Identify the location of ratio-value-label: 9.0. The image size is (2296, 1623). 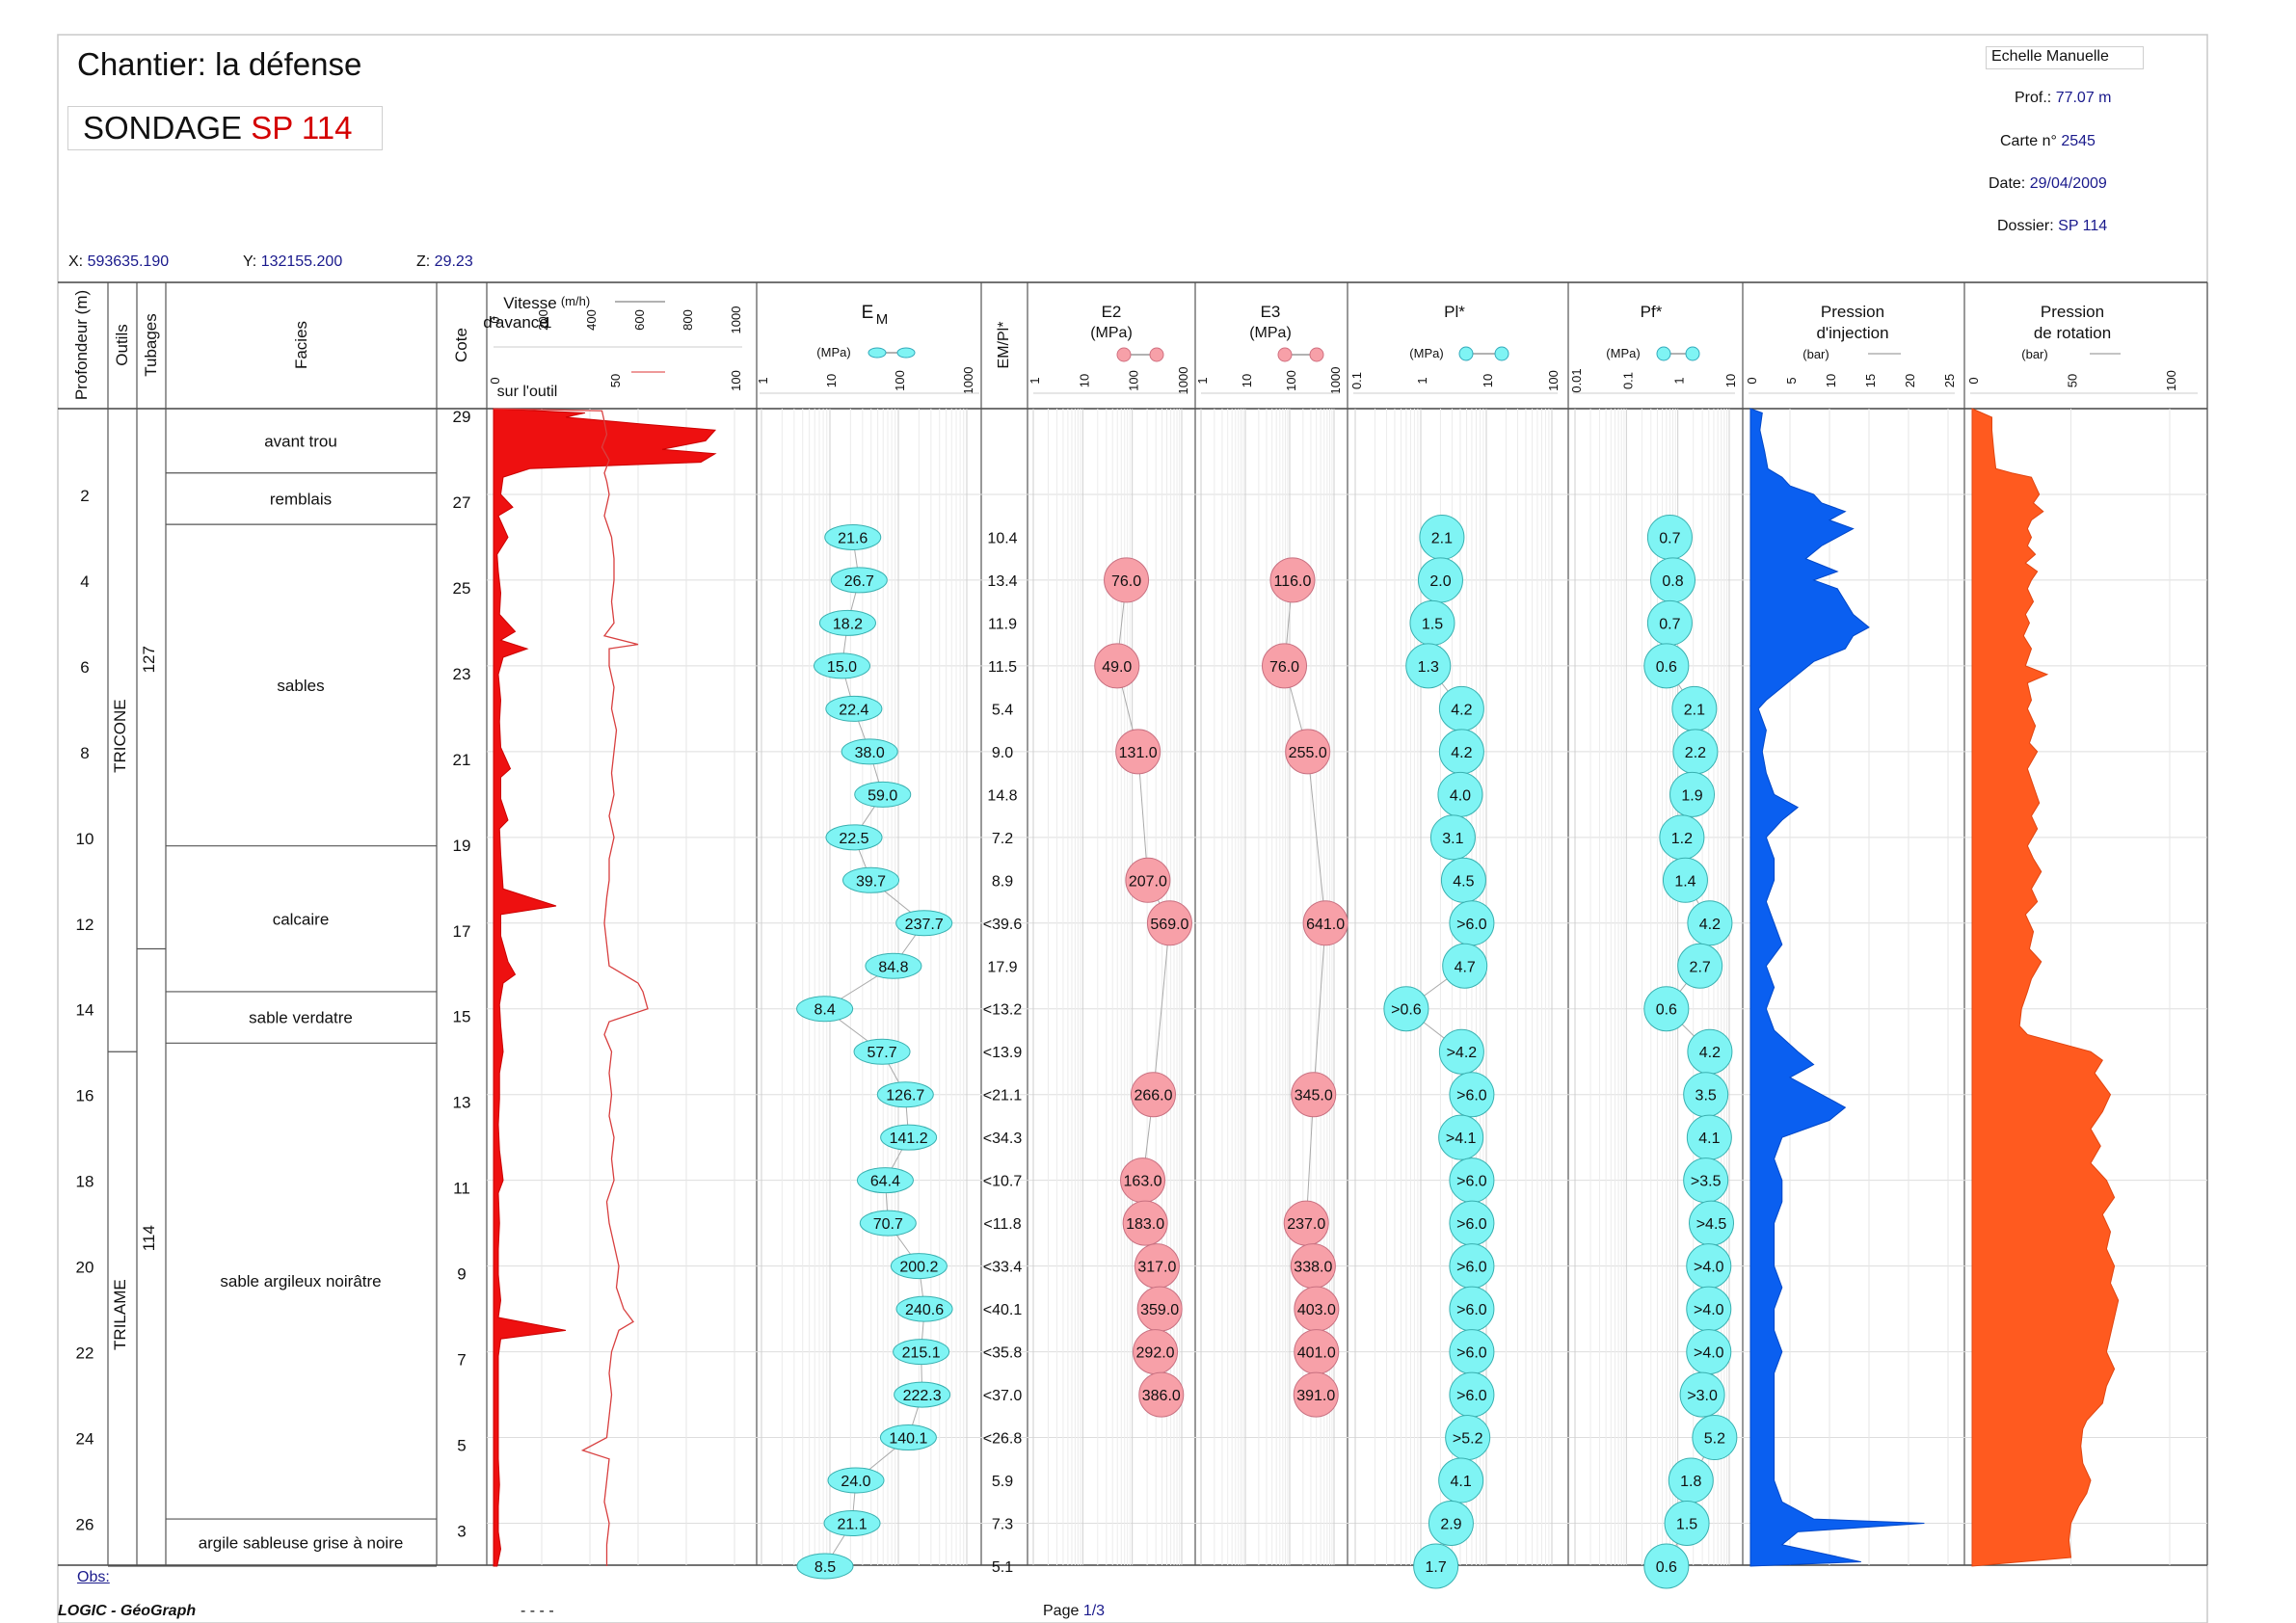
(1003, 753).